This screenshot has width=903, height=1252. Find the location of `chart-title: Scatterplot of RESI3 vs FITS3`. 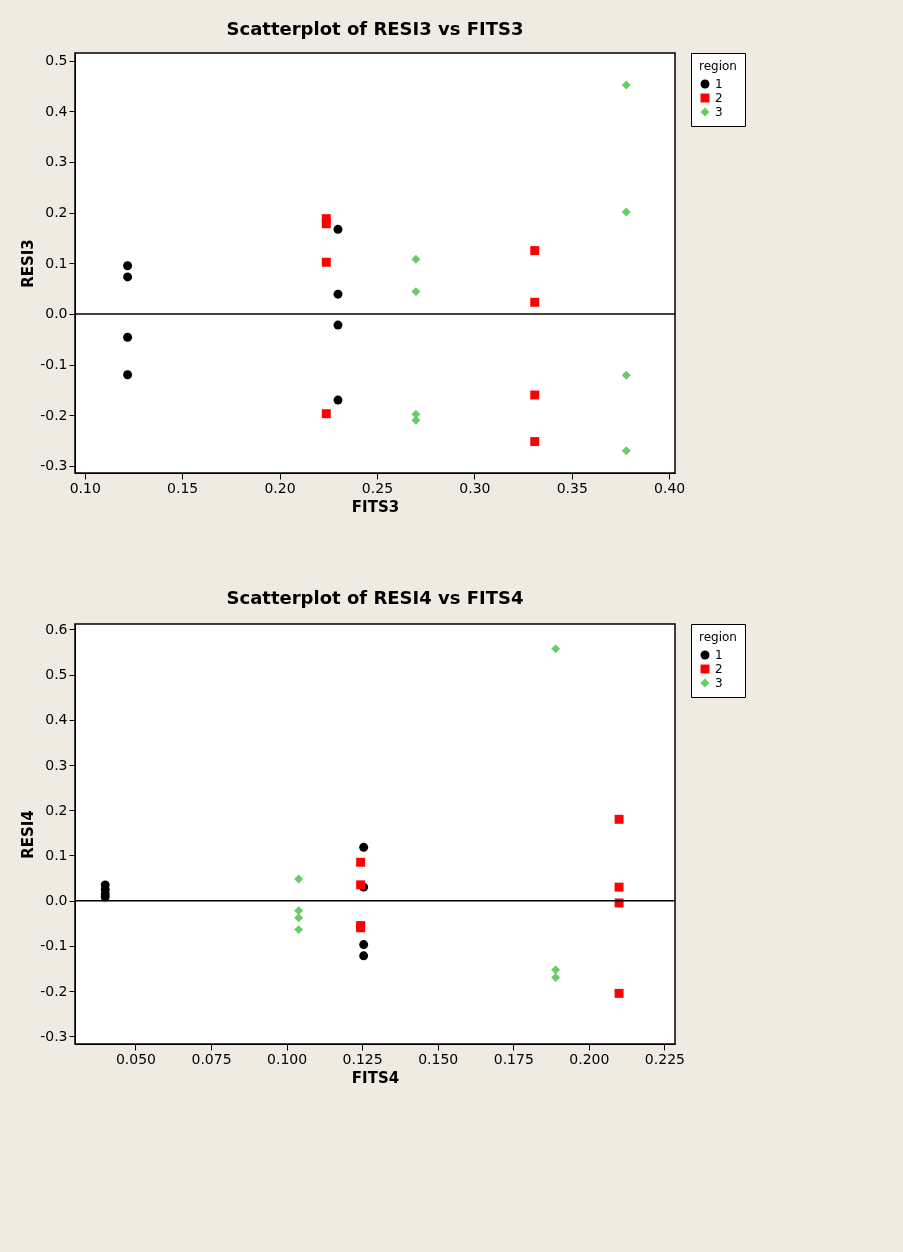

chart-title: Scatterplot of RESI3 vs FITS3 is located at coordinates (375, 28).